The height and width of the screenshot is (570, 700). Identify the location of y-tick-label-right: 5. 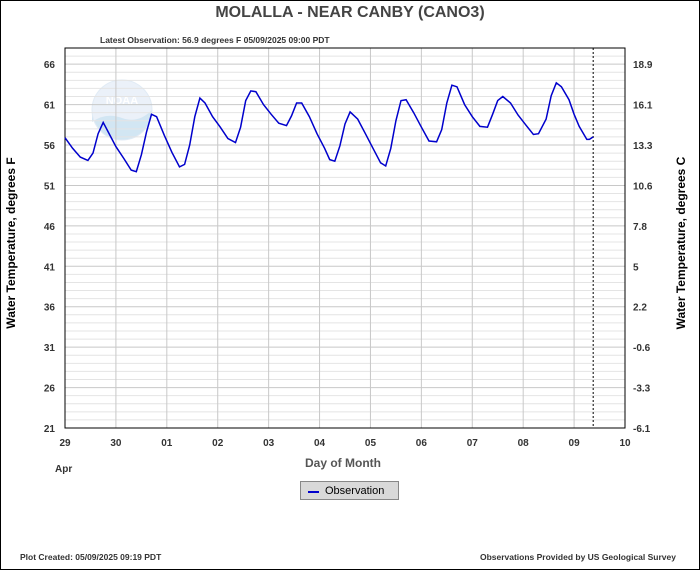
(636, 267).